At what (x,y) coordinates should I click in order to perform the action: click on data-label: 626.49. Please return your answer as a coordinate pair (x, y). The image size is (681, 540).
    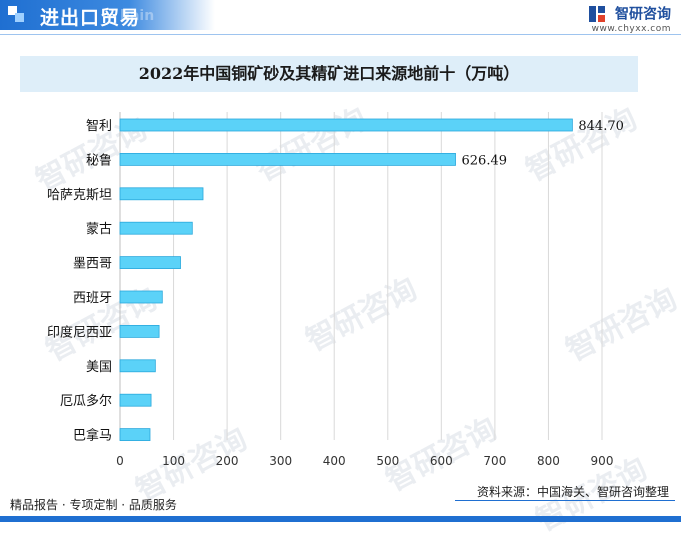
    Looking at the image, I should click on (485, 160).